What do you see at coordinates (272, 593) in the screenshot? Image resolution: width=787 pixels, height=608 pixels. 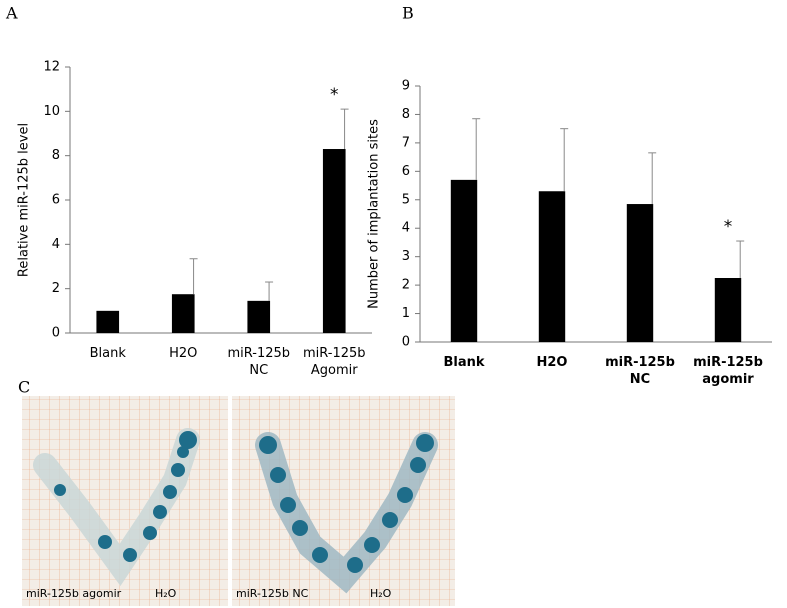 I see `photo-caption: miR-125b NC` at bounding box center [272, 593].